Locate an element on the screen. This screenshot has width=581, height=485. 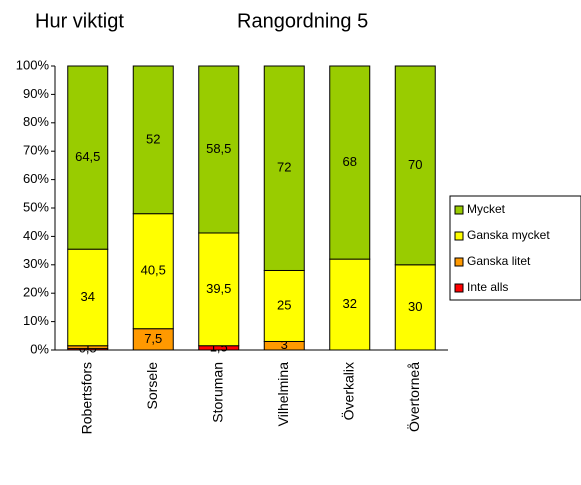
data-label: 72 is located at coordinates (284, 167).